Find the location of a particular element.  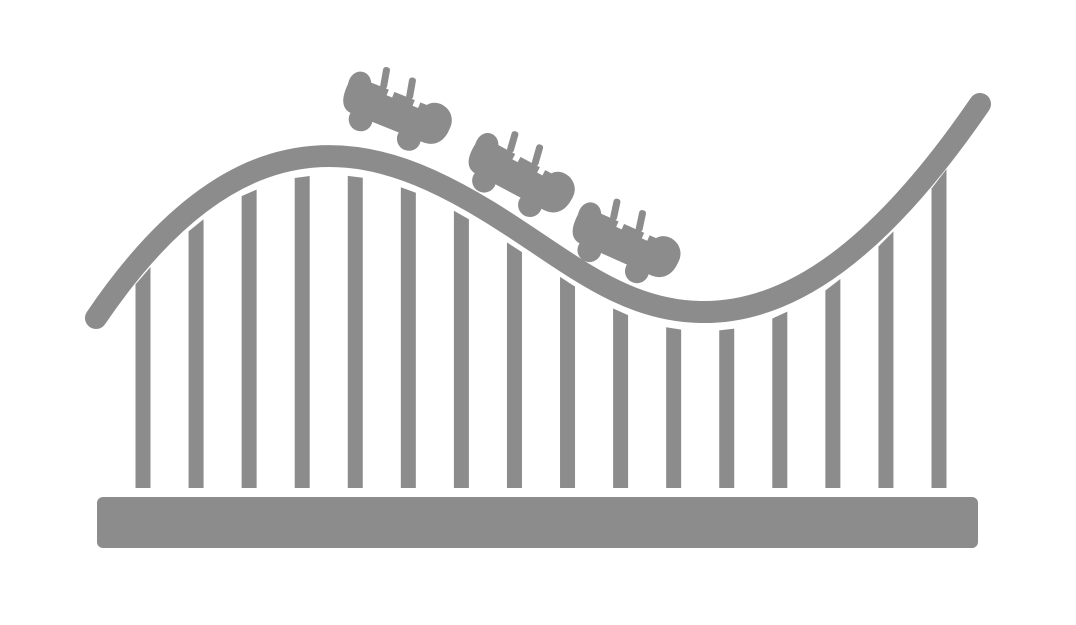

ground-base is located at coordinates (537, 522).